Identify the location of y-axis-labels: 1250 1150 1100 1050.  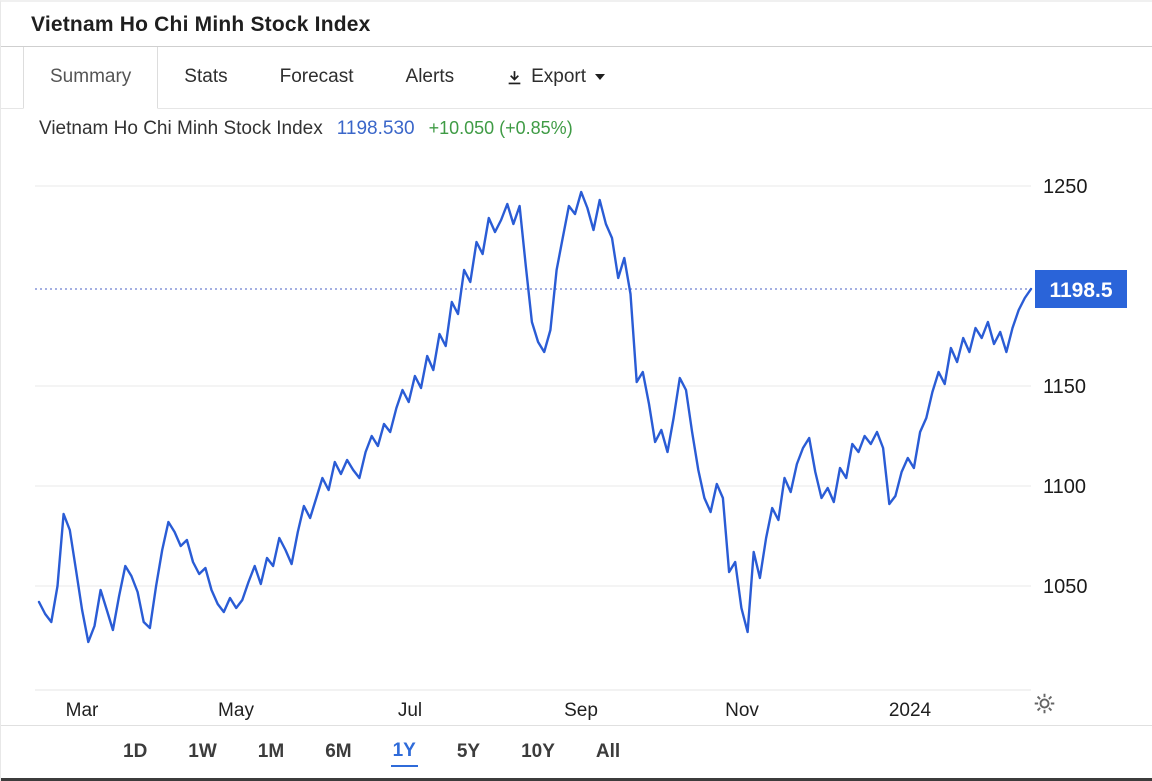
(1065, 387).